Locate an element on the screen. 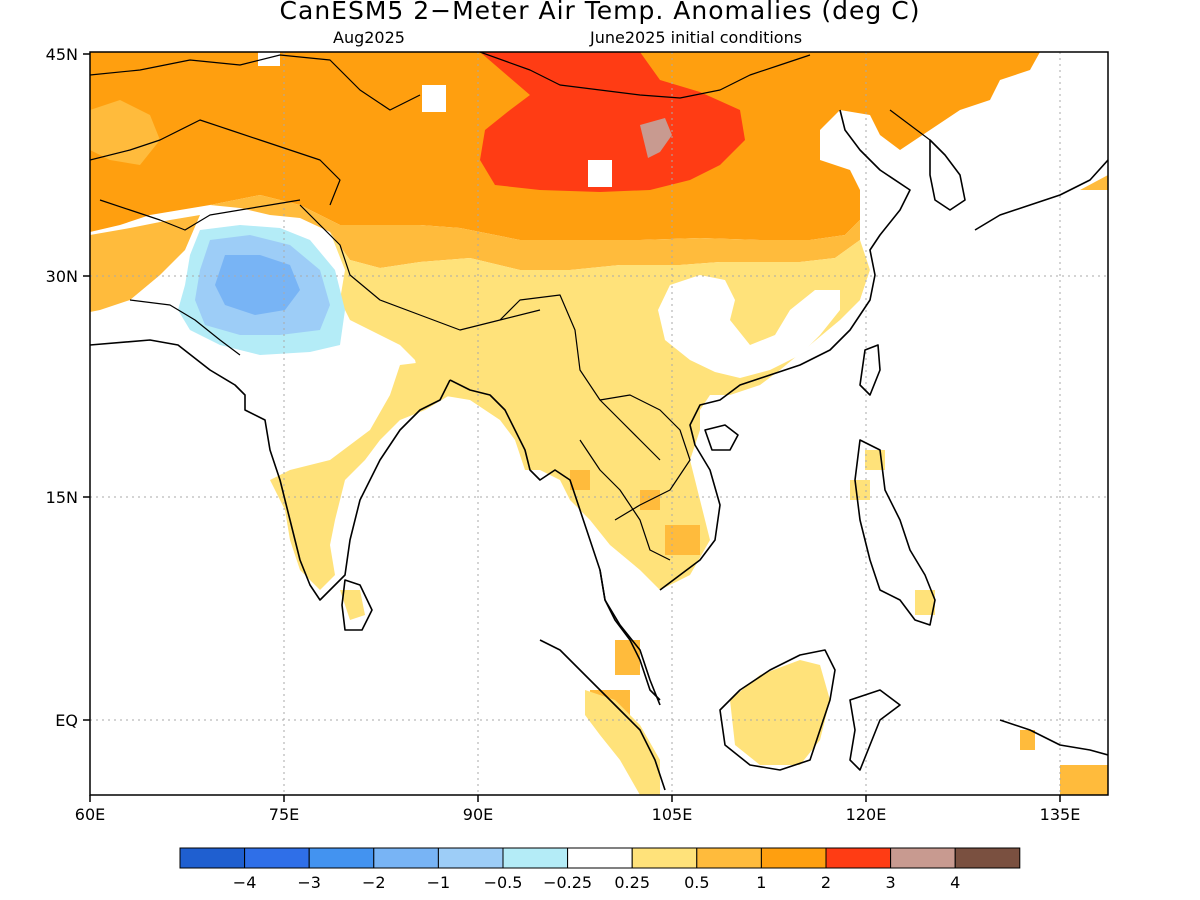 The image size is (1200, 900). coastline-indochina is located at coordinates (785, 350).